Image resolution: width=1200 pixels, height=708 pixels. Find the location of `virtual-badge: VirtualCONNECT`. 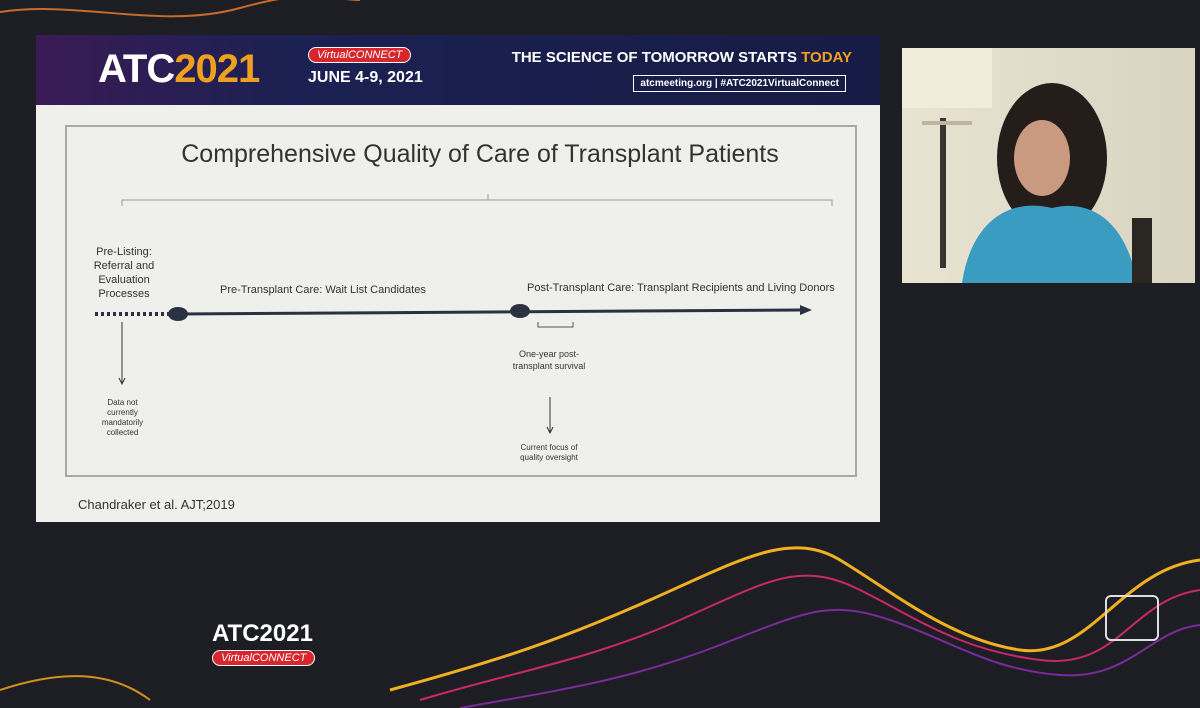

virtual-badge: VirtualCONNECT is located at coordinates (360, 55).